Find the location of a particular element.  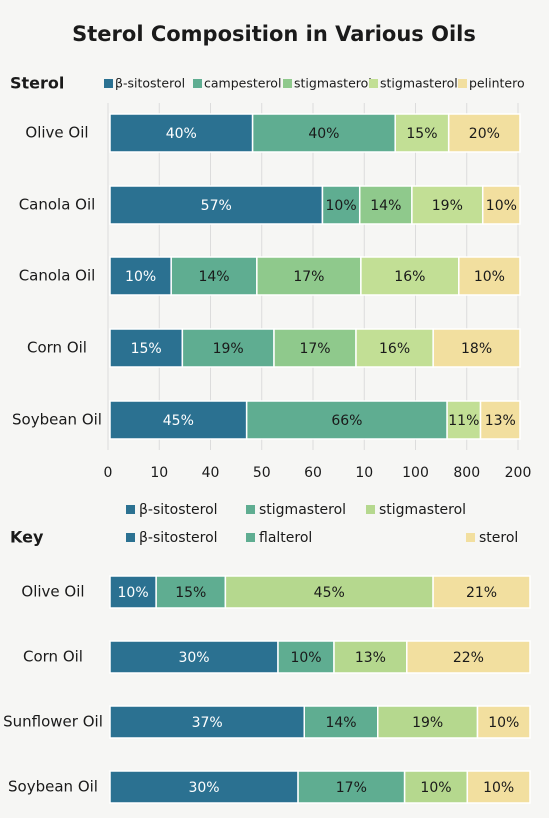

value-label: 66% is located at coordinates (346, 421).